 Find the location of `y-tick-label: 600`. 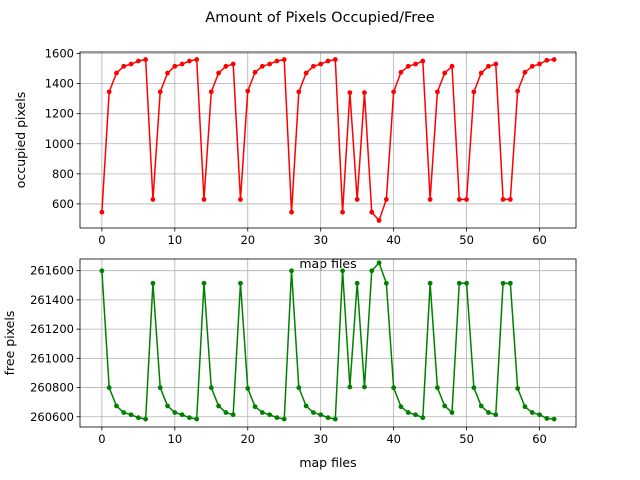

y-tick-label: 600 is located at coordinates (63, 204).